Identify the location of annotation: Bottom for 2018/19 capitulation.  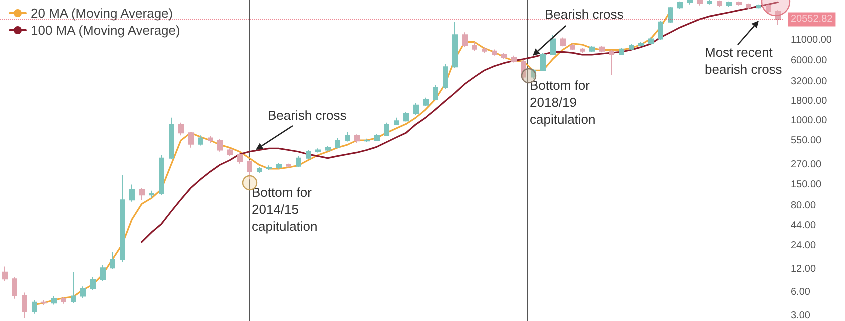
(563, 102).